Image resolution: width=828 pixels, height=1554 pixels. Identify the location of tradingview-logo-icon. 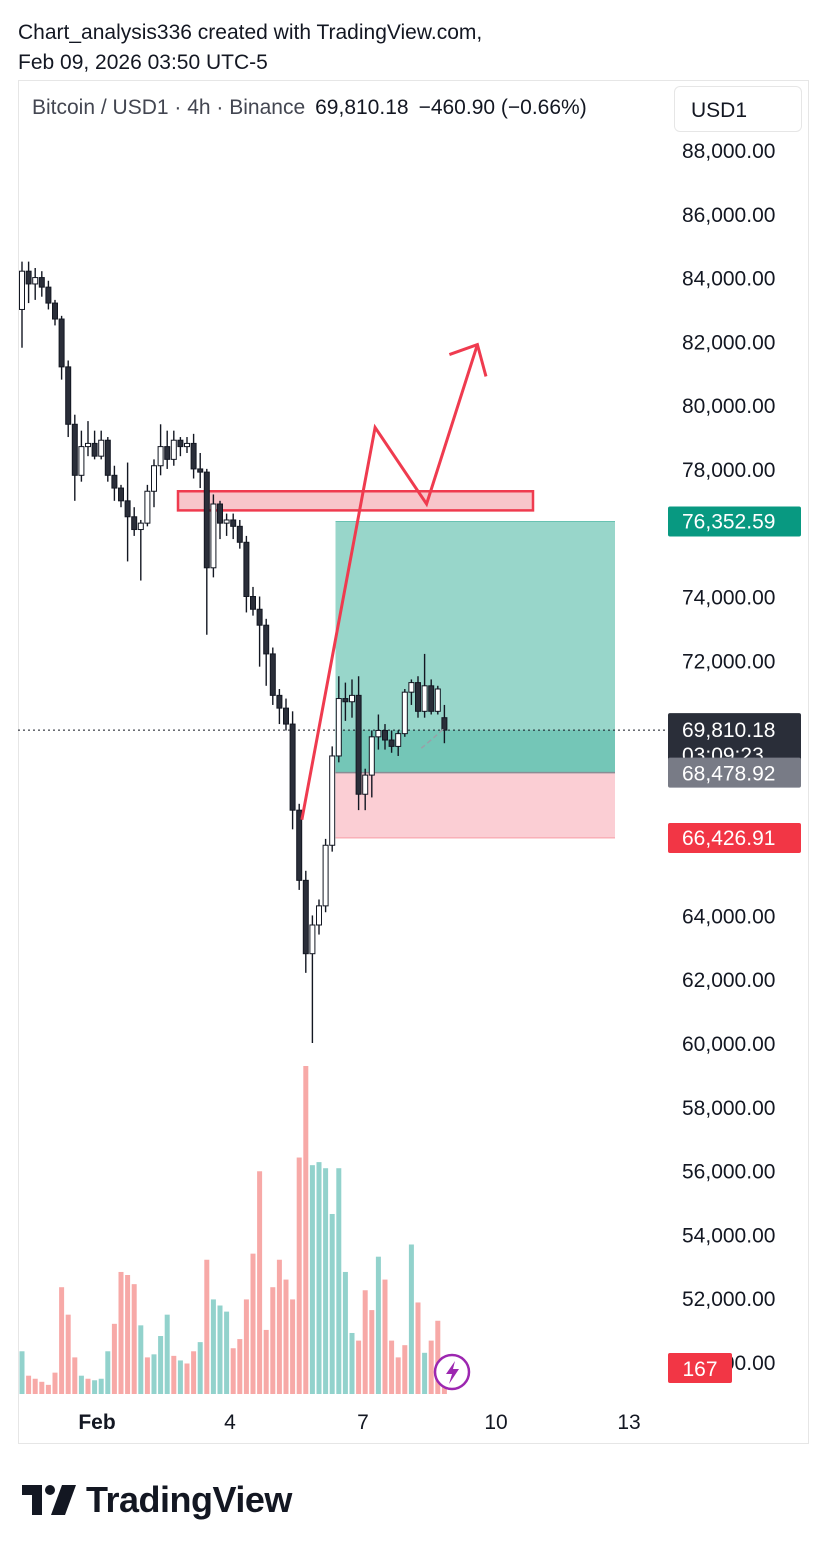
(49, 1500).